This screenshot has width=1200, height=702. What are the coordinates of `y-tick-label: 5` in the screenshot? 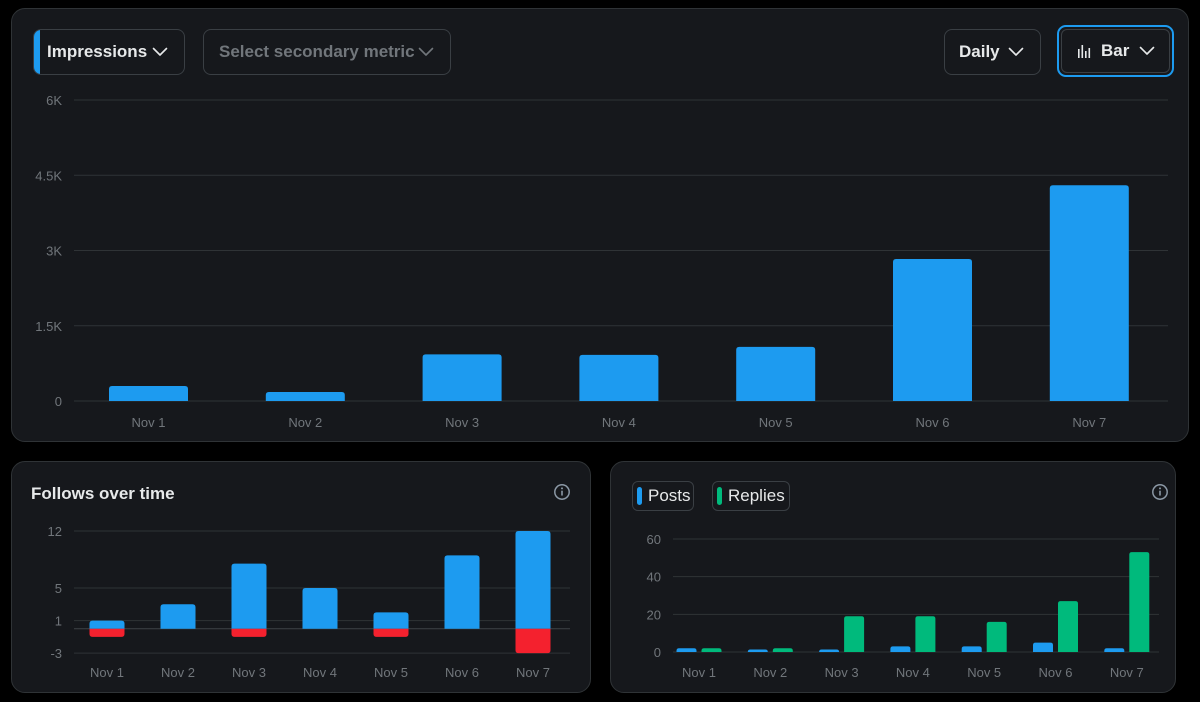 It's located at (58, 588).